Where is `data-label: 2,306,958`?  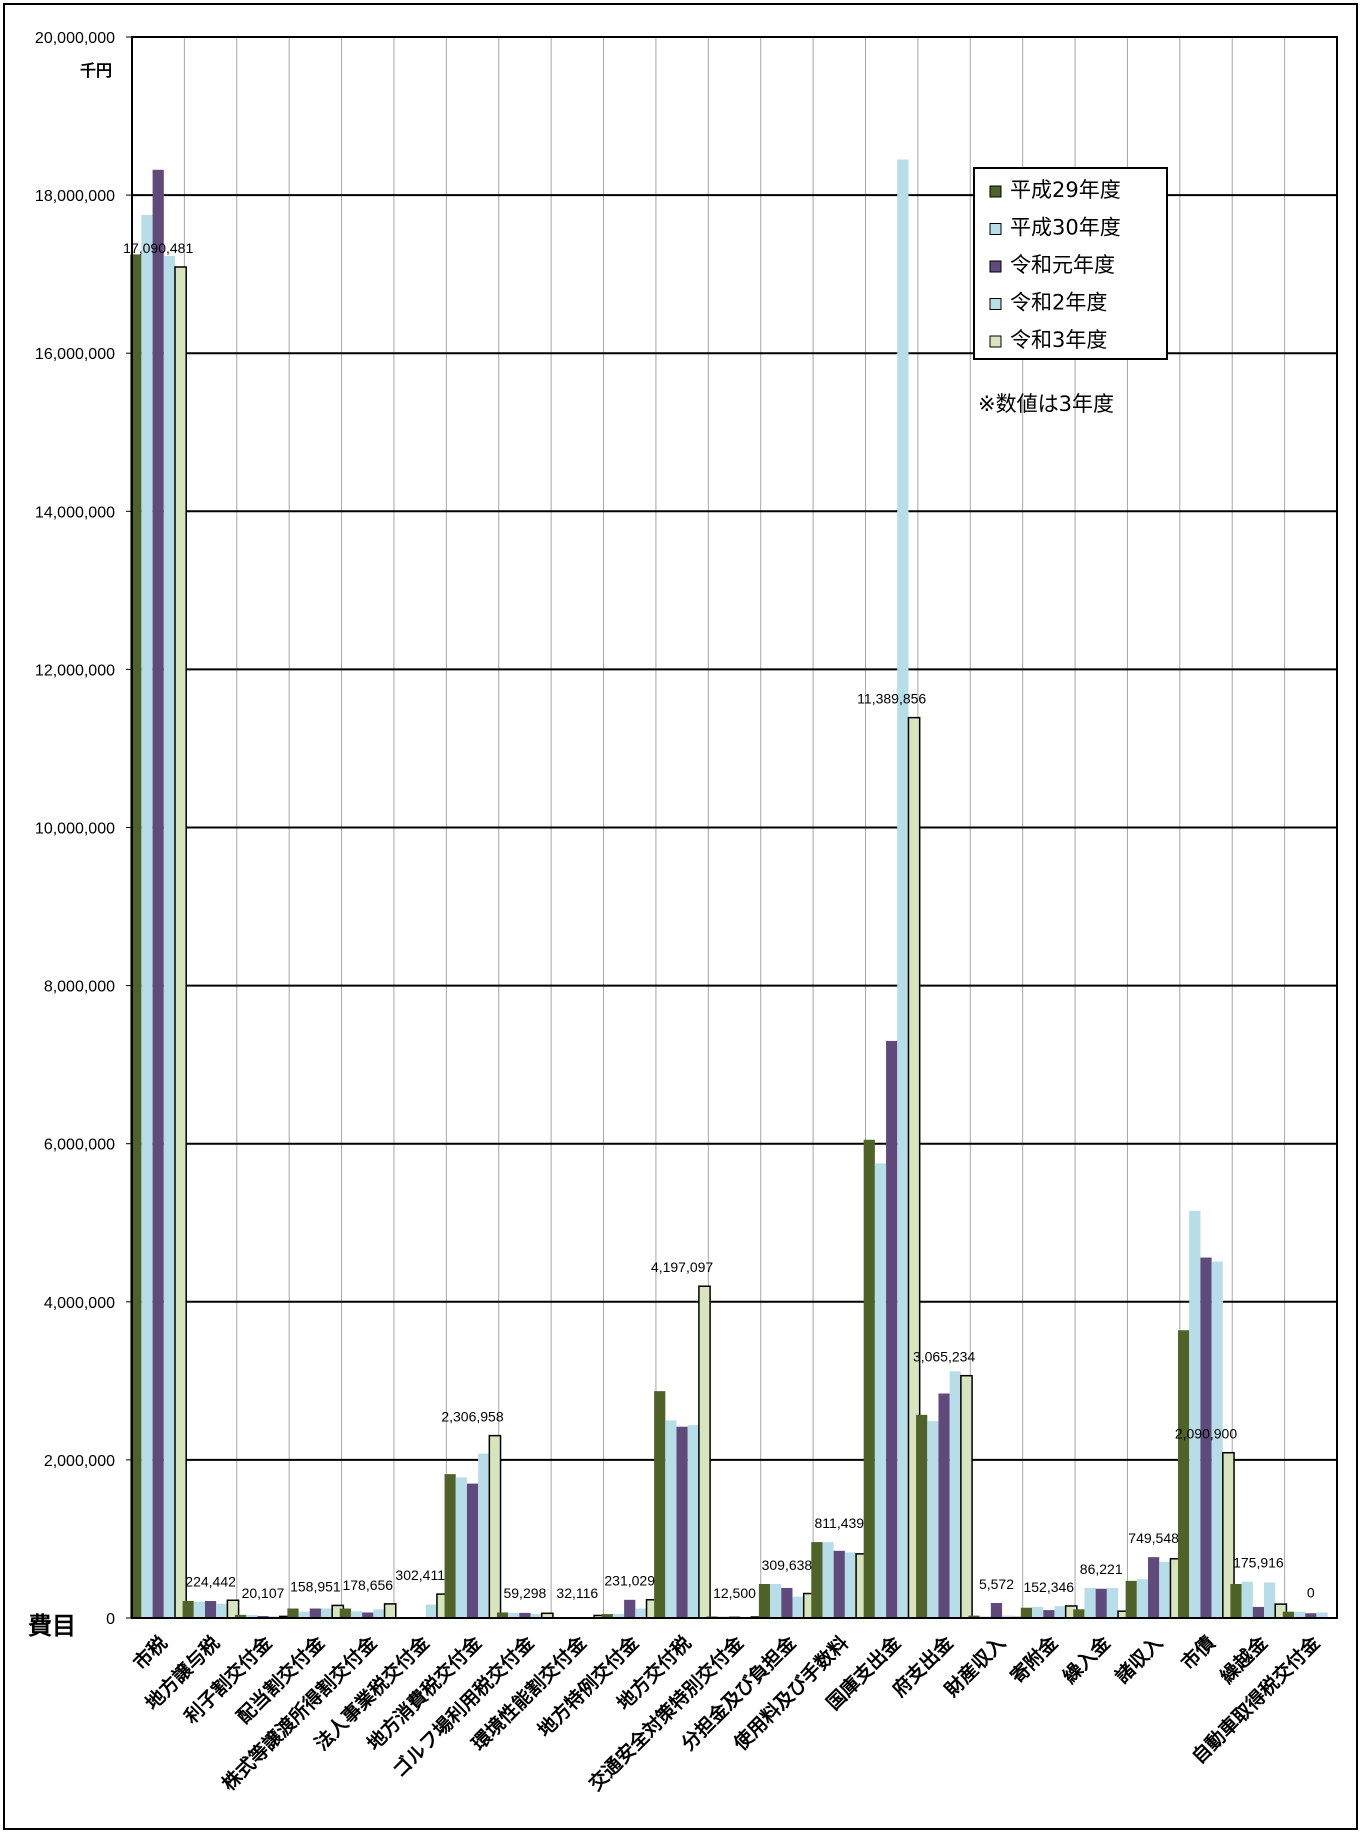 data-label: 2,306,958 is located at coordinates (472, 1417).